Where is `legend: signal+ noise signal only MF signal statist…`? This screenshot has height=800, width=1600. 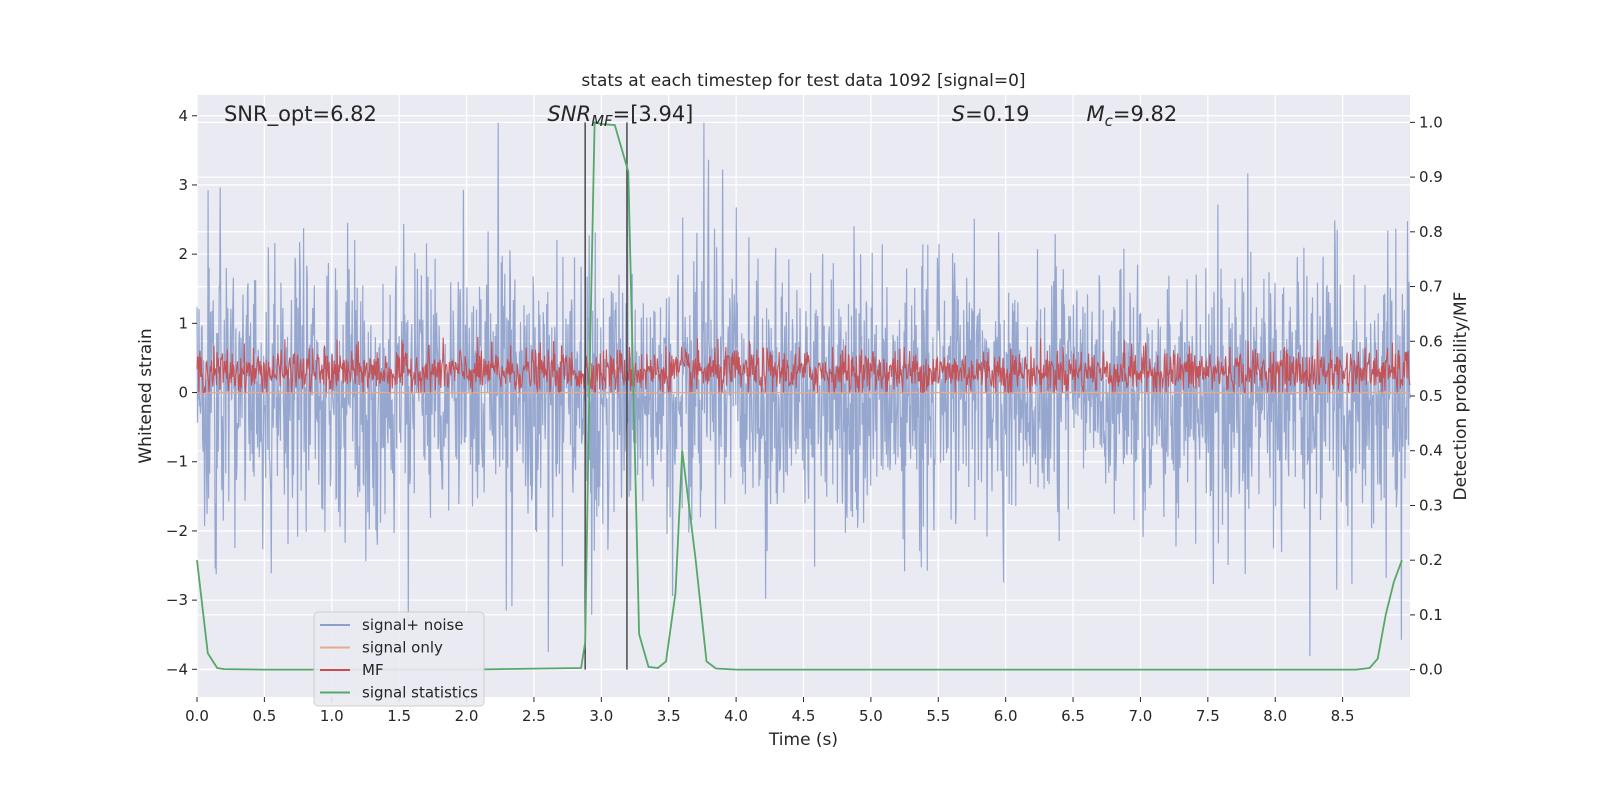 legend: signal+ noise signal only MF signal statist… is located at coordinates (399, 659).